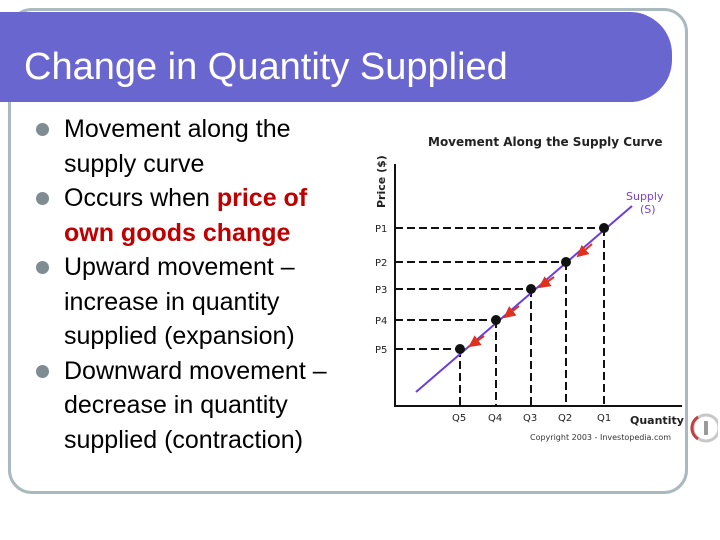  I want to click on price-label: P3, so click(381, 290).